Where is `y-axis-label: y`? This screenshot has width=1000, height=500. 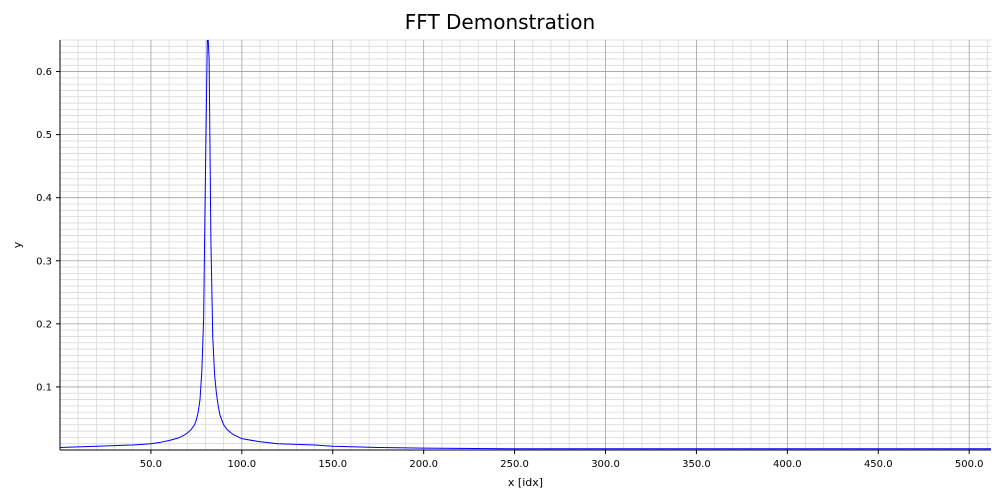 y-axis-label: y is located at coordinates (17, 245).